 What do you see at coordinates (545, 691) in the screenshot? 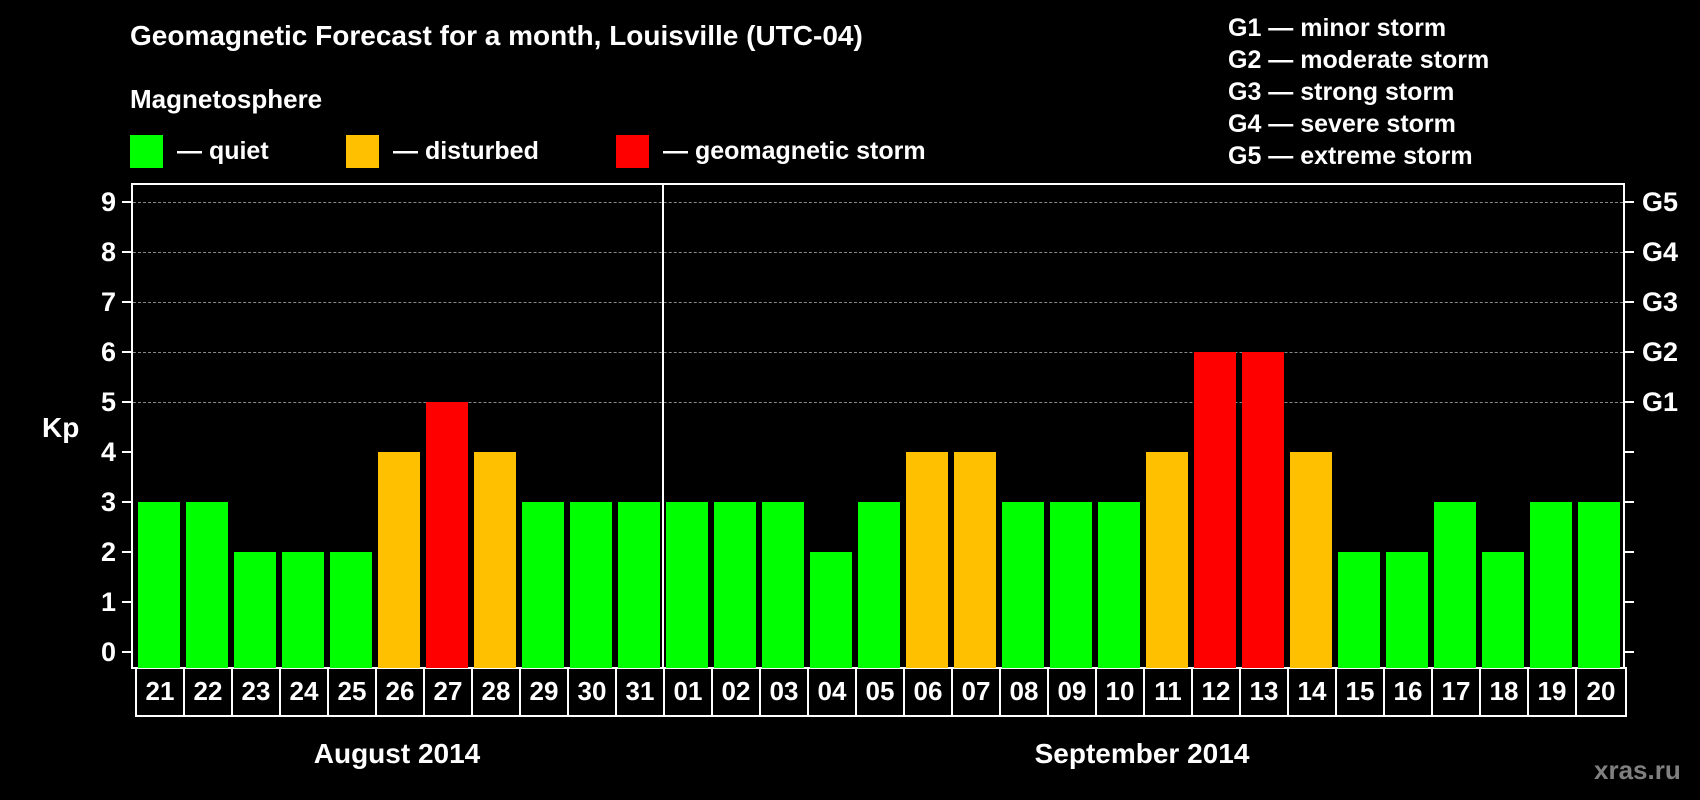
I see `x-tick-label: 29` at bounding box center [545, 691].